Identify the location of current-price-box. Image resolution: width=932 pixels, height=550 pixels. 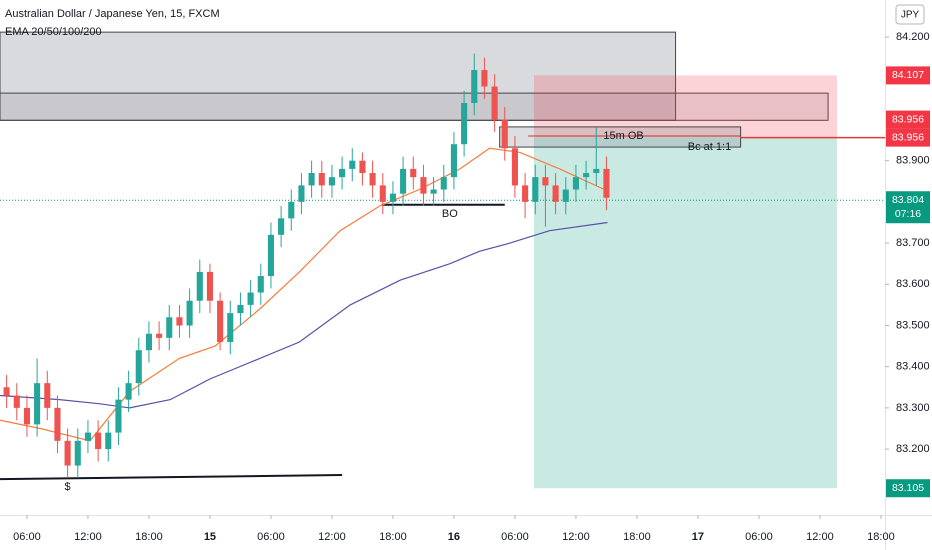
(908, 207).